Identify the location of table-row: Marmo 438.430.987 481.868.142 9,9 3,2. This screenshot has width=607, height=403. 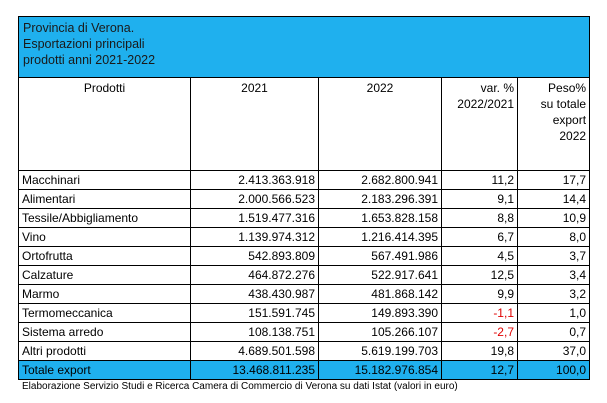
(304, 294).